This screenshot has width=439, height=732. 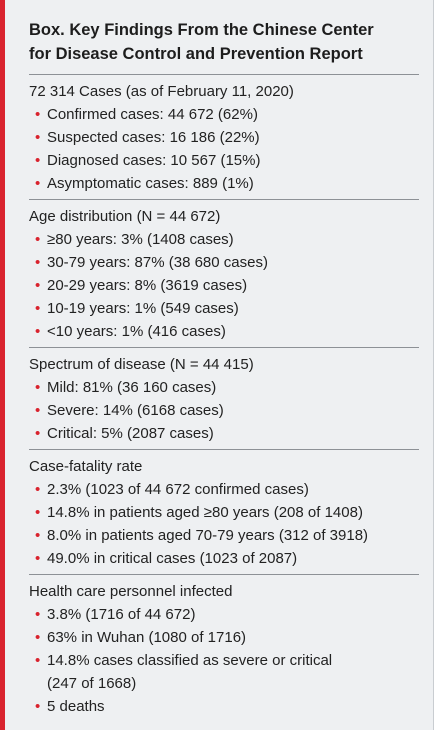 What do you see at coordinates (86, 466) in the screenshot?
I see `section-heading: Case-fatality rate` at bounding box center [86, 466].